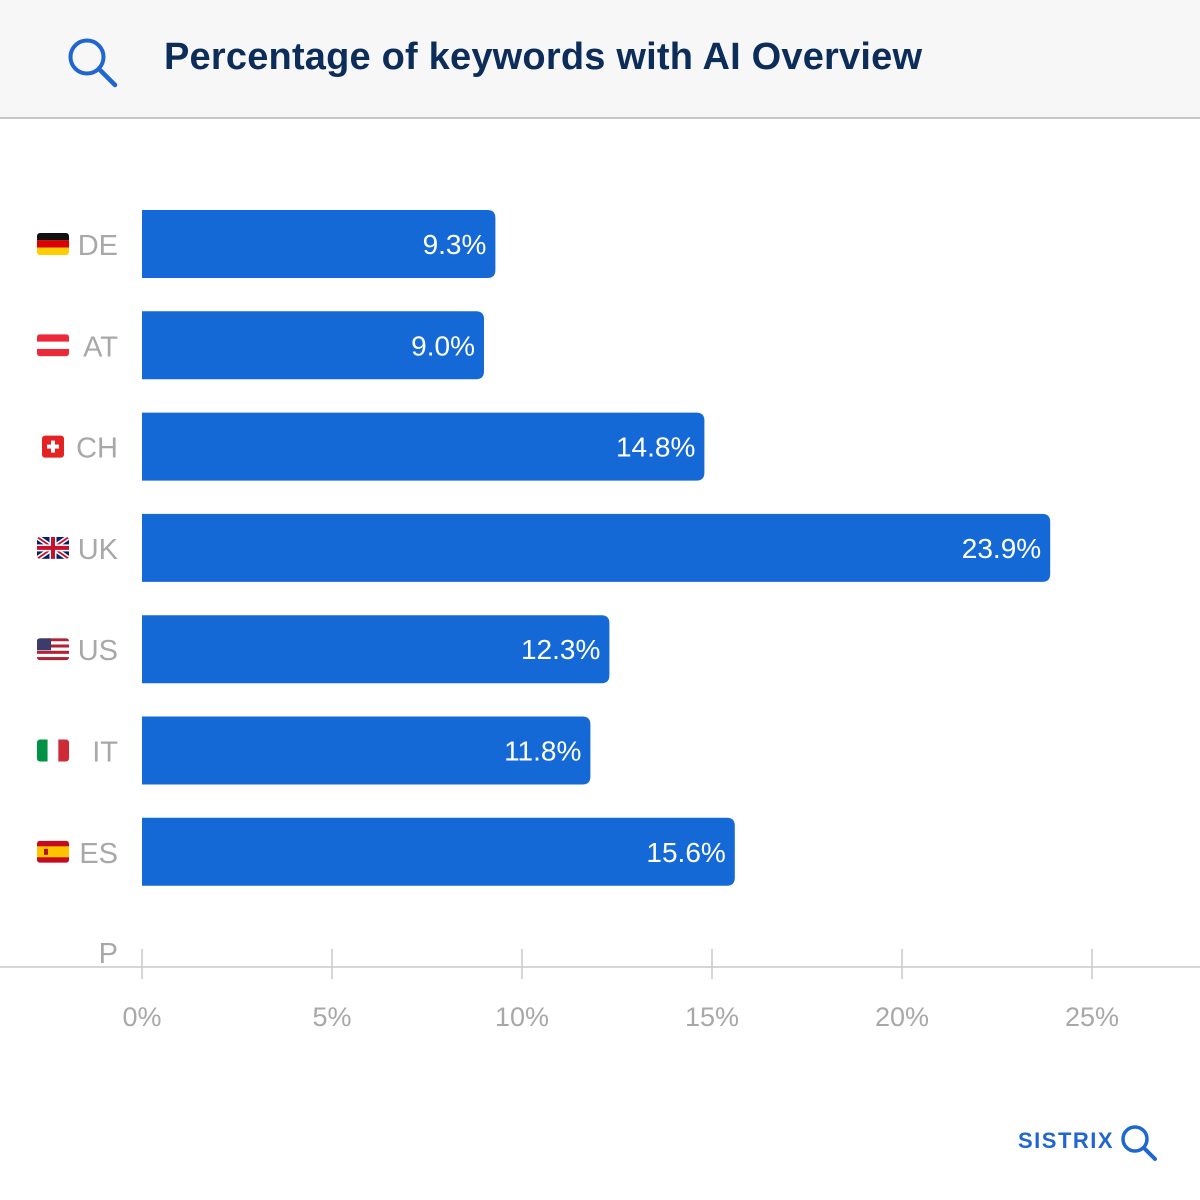  What do you see at coordinates (98, 651) in the screenshot?
I see `category-label-us: US` at bounding box center [98, 651].